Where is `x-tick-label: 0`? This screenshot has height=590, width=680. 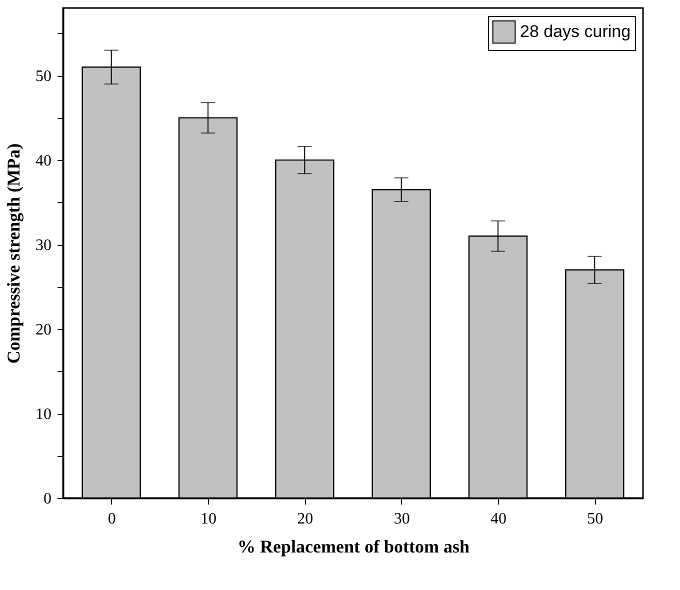 x-tick-label: 0 is located at coordinates (112, 519).